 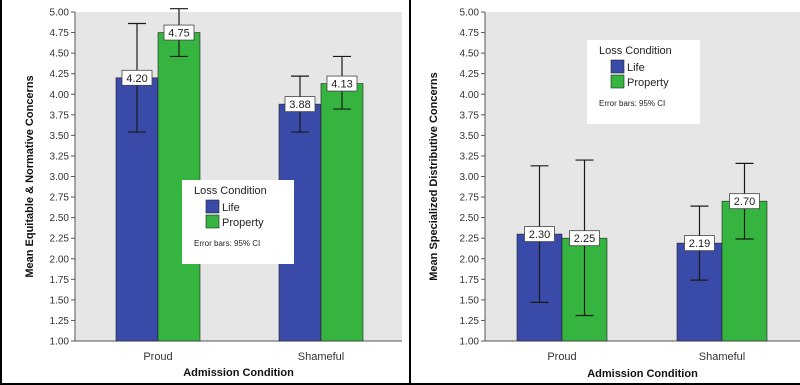 What do you see at coordinates (342, 212) in the screenshot?
I see `bar-property-shameful` at bounding box center [342, 212].